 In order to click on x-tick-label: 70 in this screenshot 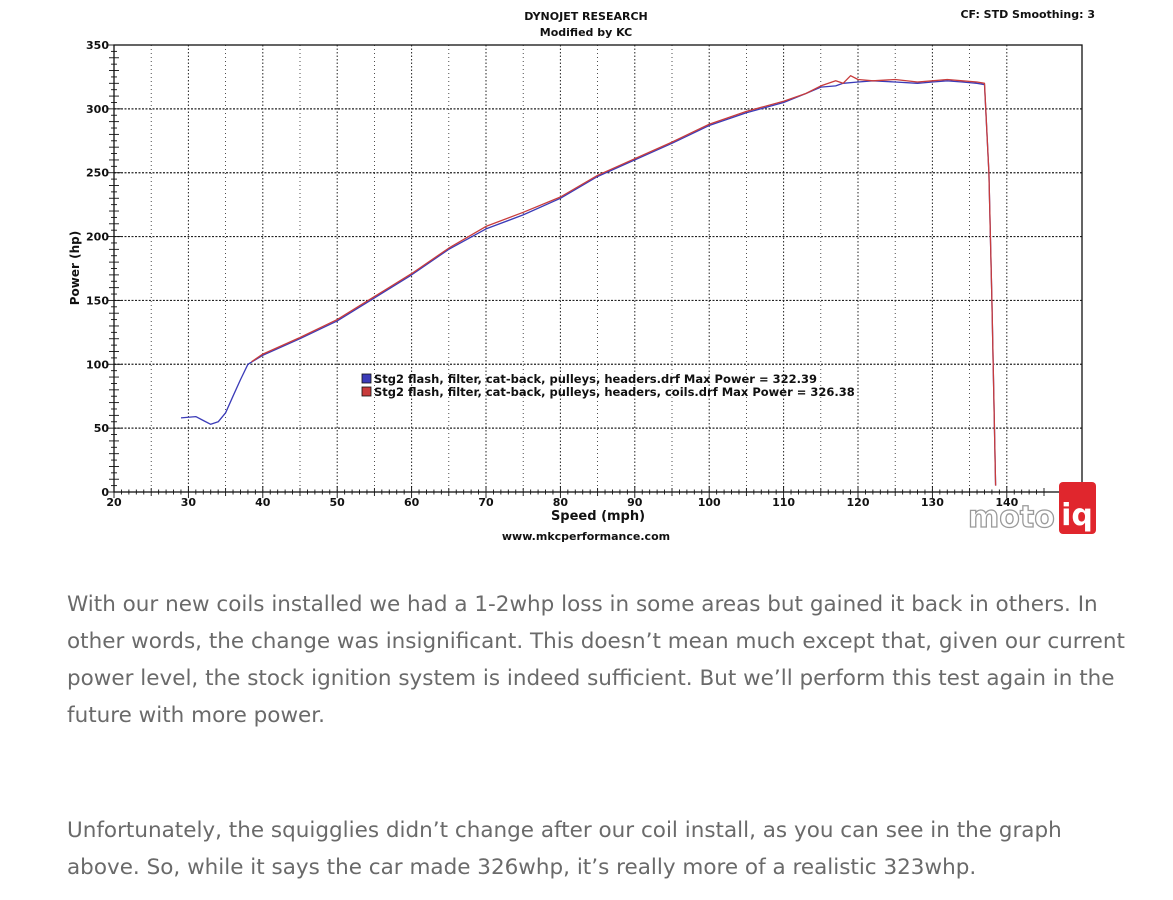, I will do `click(486, 502)`.